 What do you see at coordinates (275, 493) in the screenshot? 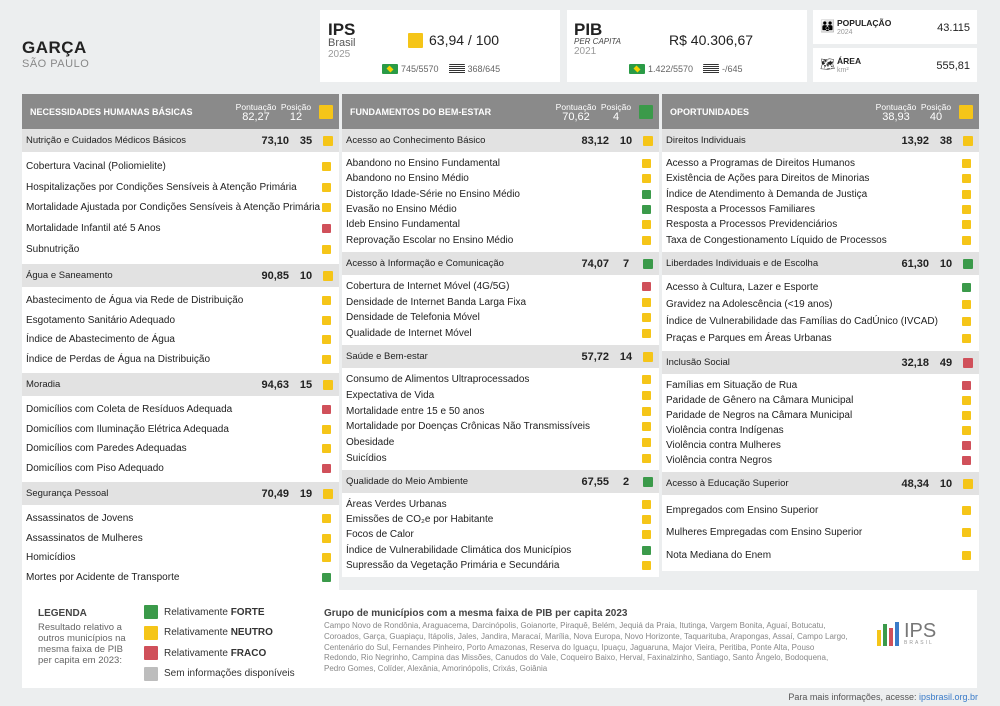
I see `component-score: 70,49` at bounding box center [275, 493].